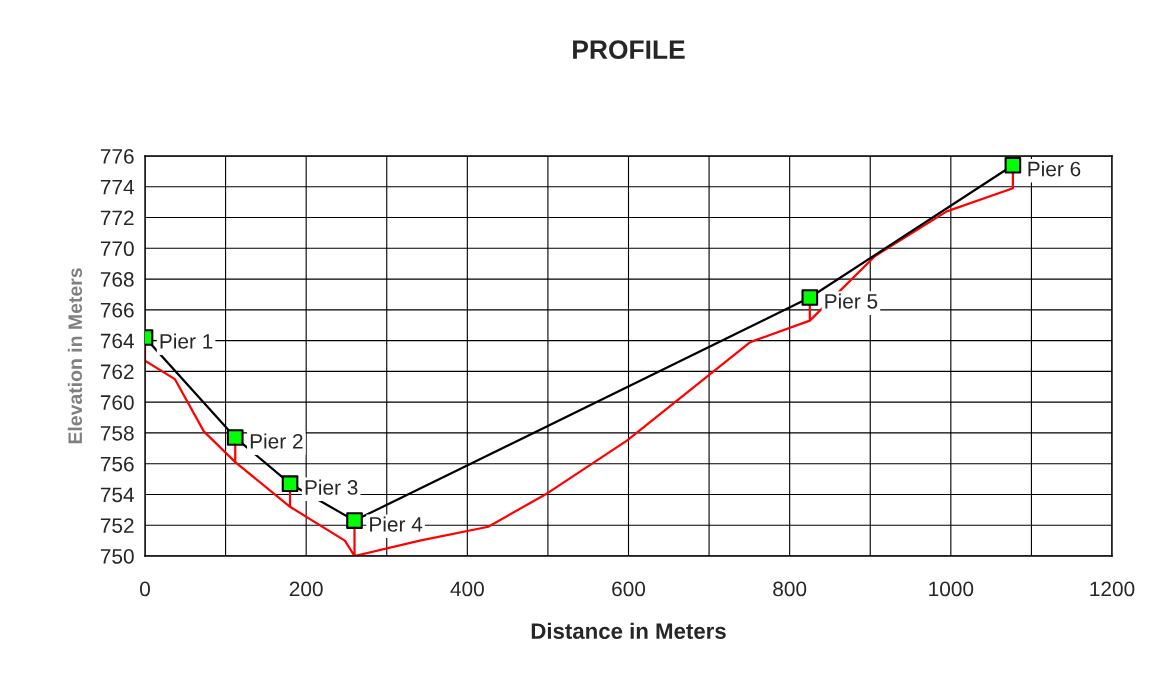 This screenshot has width=1154, height=683. Describe the element at coordinates (851, 301) in the screenshot. I see `annotation: Pier 5` at that location.